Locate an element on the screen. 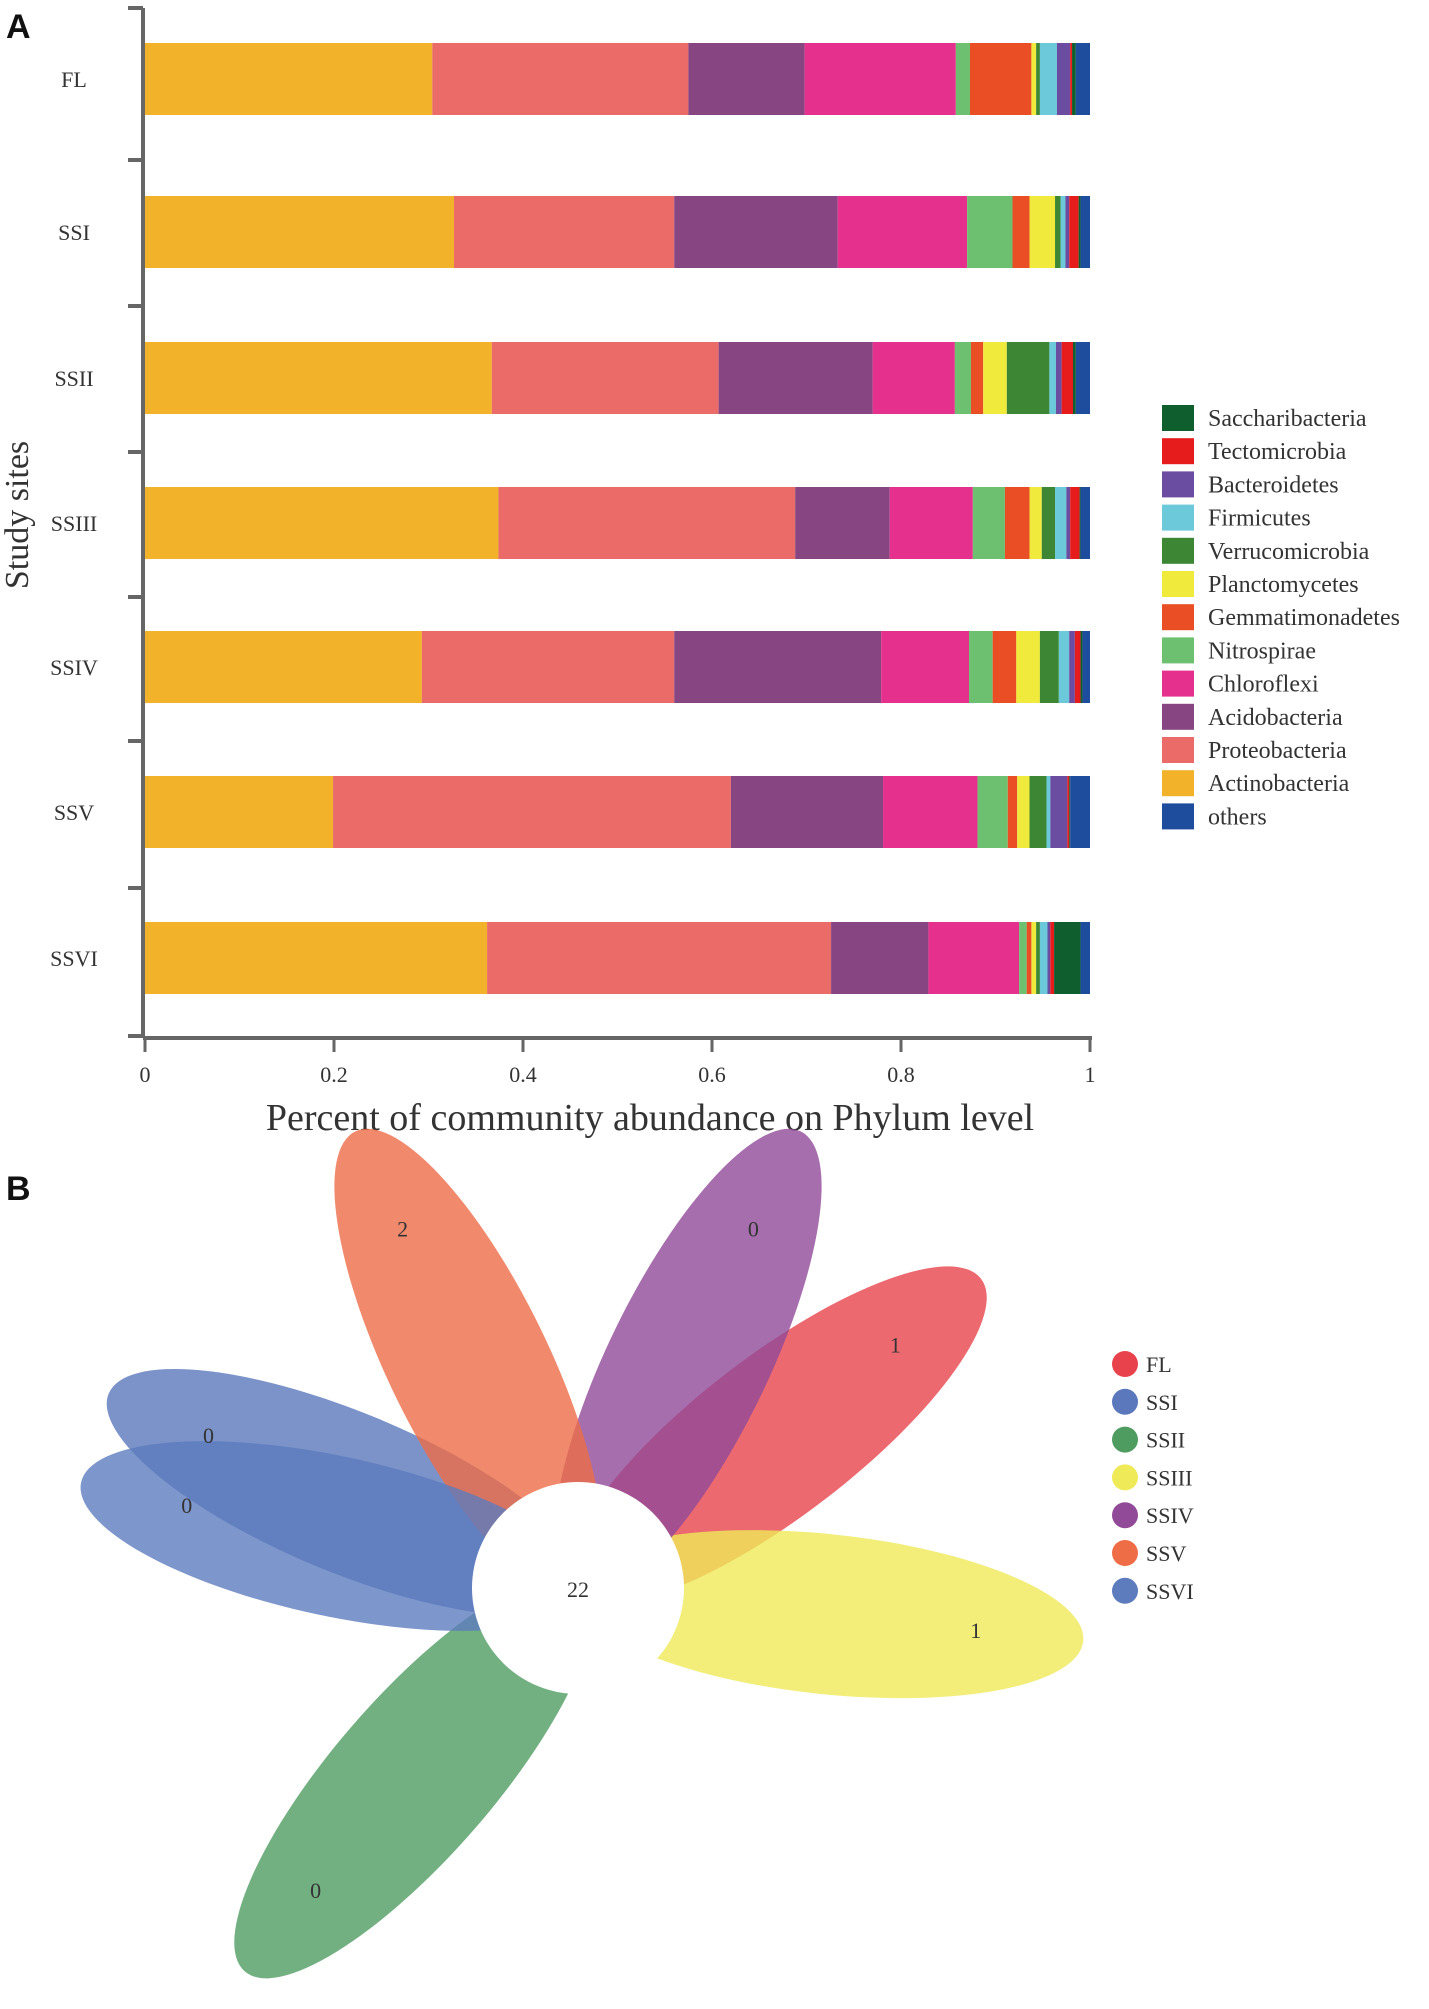 This screenshot has width=1429, height=2009. bar-ssiv-chloroflexi is located at coordinates (925, 667).